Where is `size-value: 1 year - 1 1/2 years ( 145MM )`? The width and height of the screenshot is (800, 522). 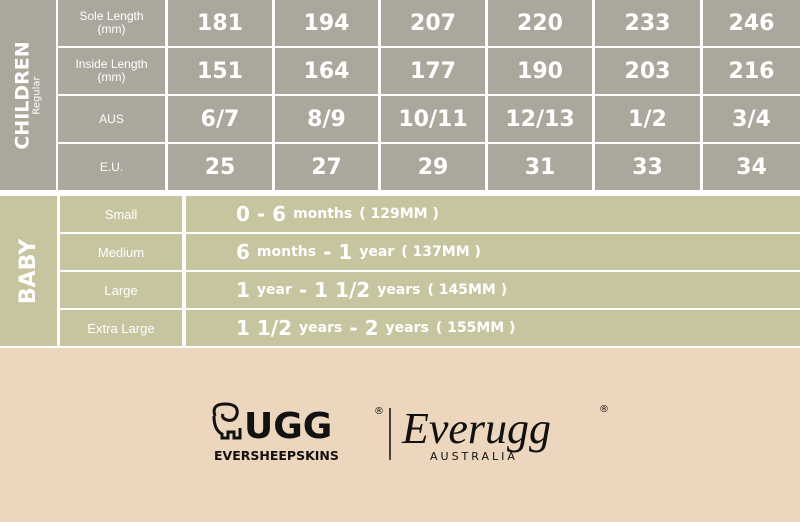
size-value: 1 year - 1 1/2 years ( 145MM ) is located at coordinates (493, 290).